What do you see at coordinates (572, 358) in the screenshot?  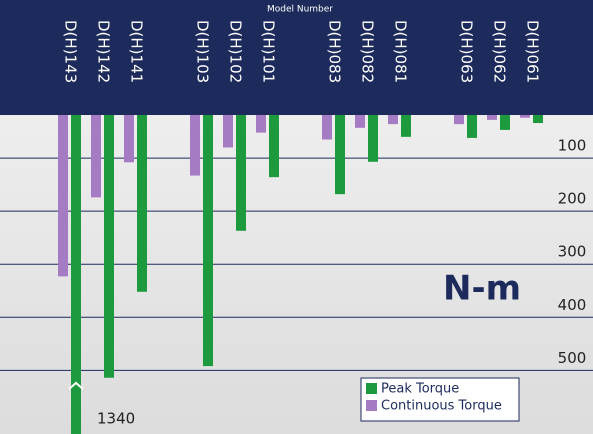 I see `y-tick-label: 500` at bounding box center [572, 358].